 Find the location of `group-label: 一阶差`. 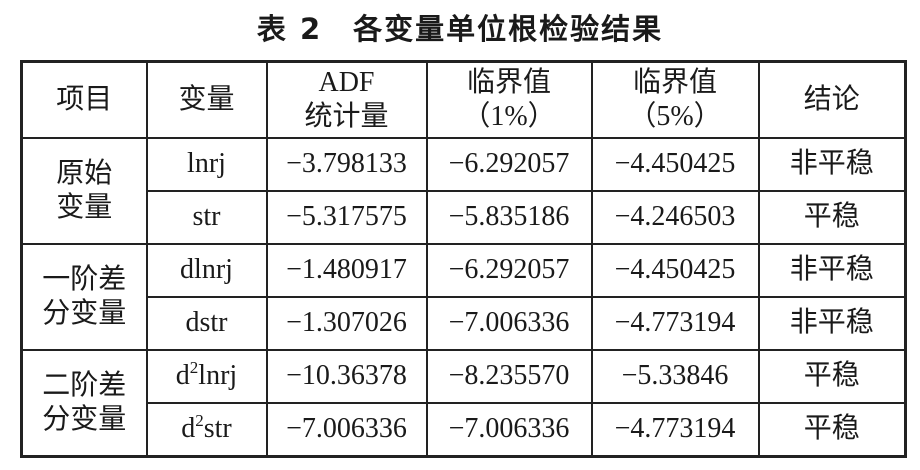

group-label: 一阶差 is located at coordinates (84, 279).